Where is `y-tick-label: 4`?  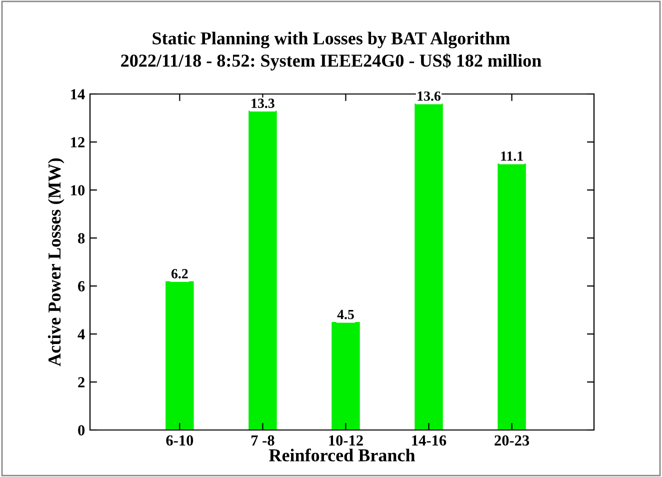
y-tick-label: 4 is located at coordinates (81, 334).